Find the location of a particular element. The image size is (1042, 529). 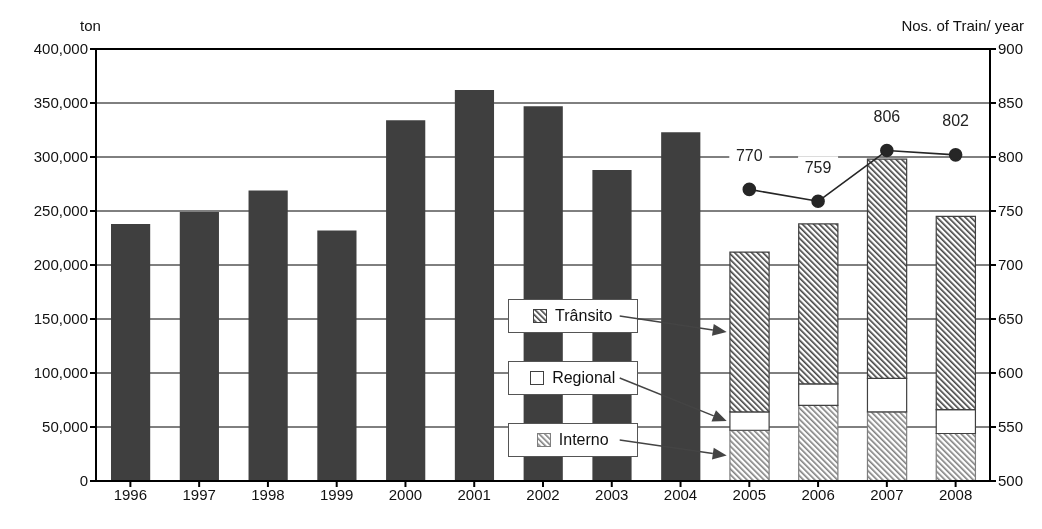

x-tick-label: 2005 is located at coordinates (749, 494).